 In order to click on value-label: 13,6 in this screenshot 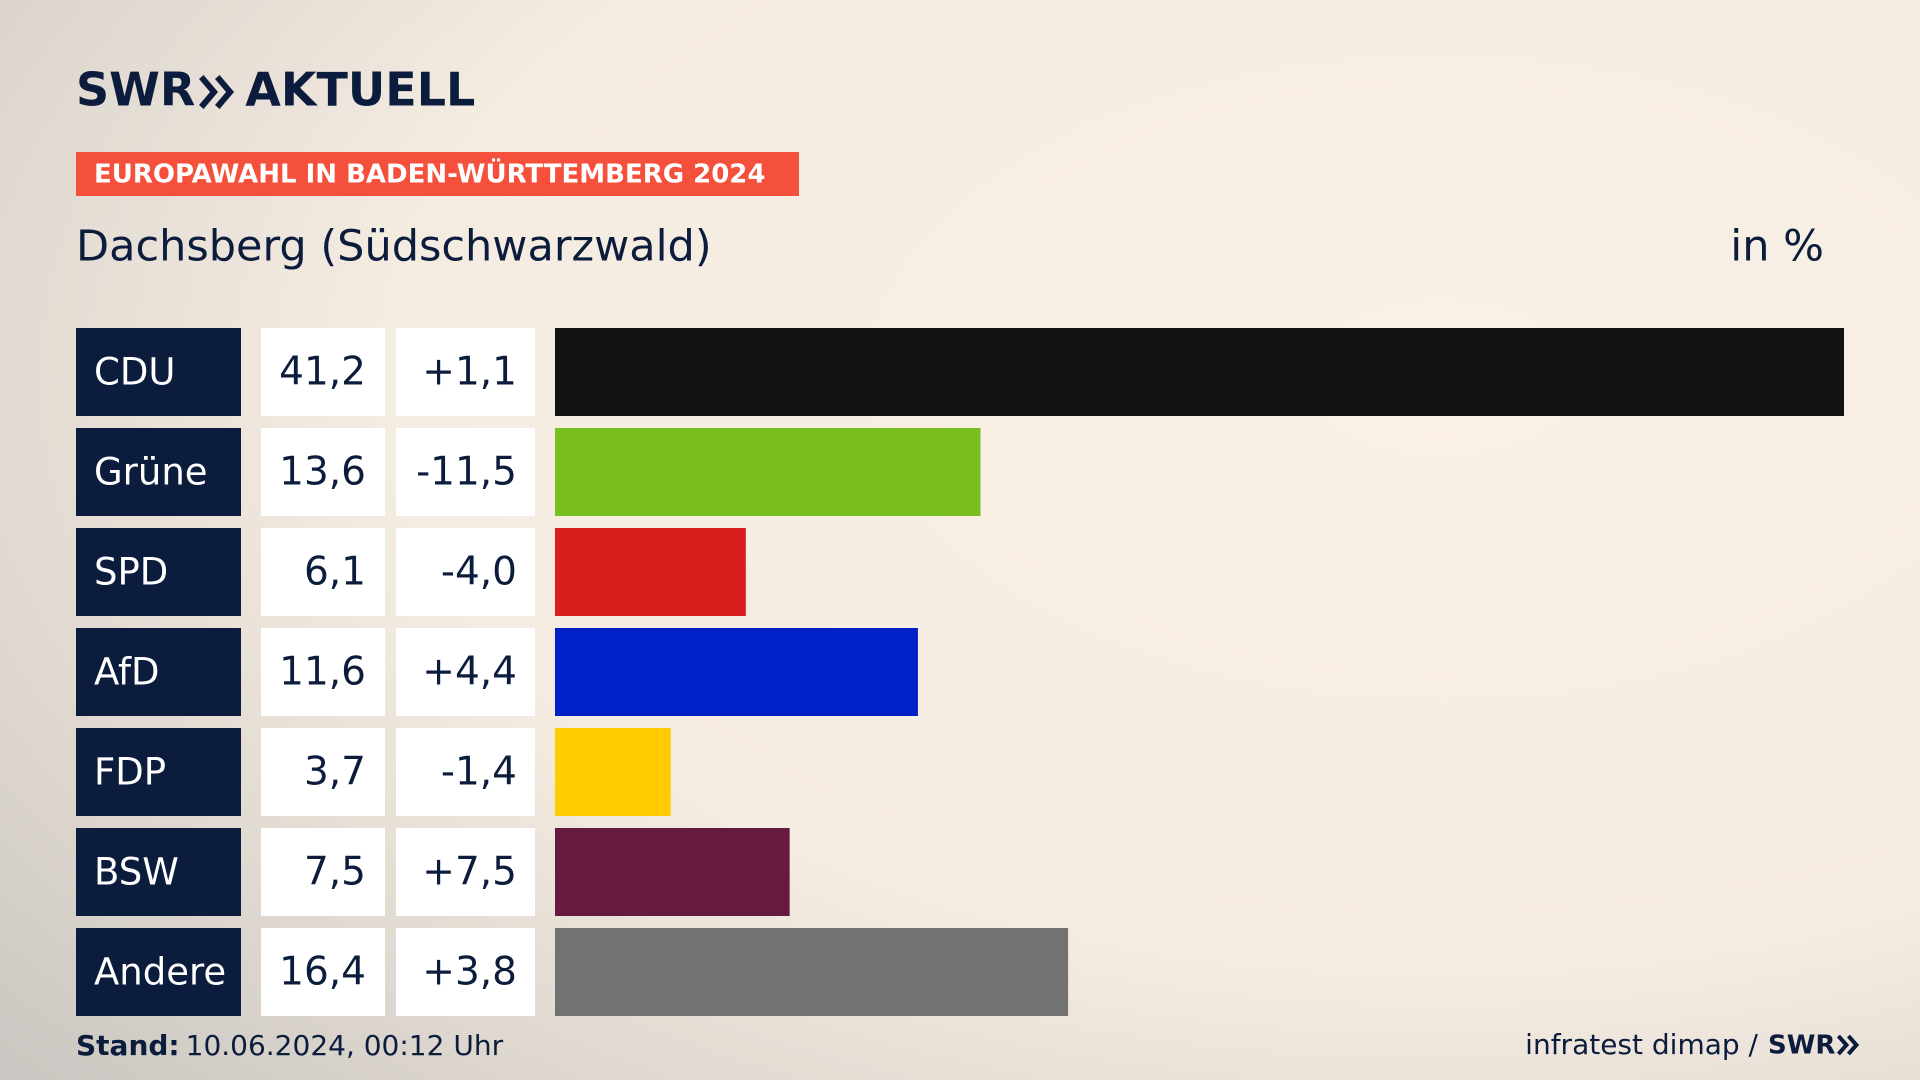, I will do `click(322, 472)`.